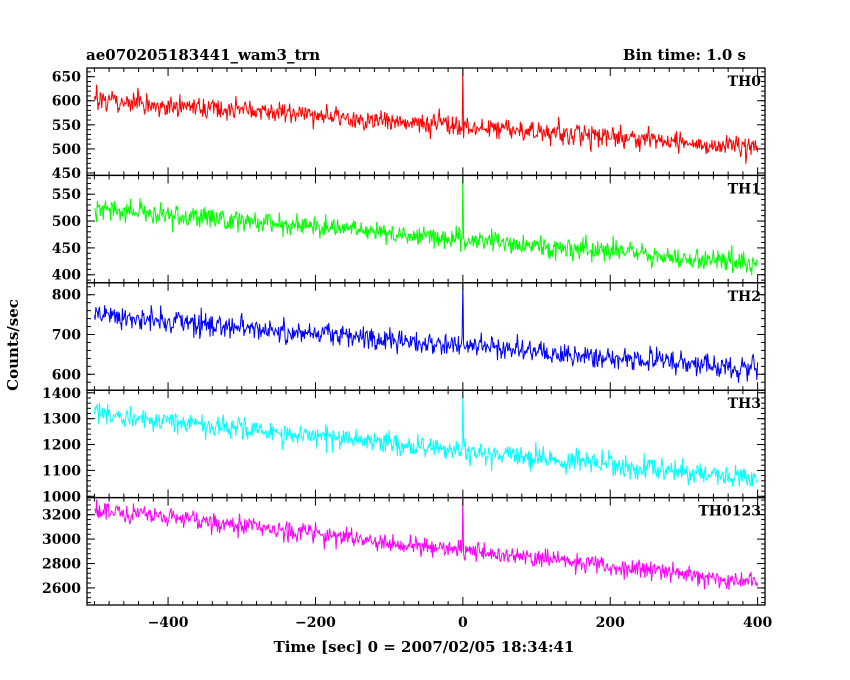 The image size is (850, 680). I want to click on x-tick-label: −200, so click(315, 623).